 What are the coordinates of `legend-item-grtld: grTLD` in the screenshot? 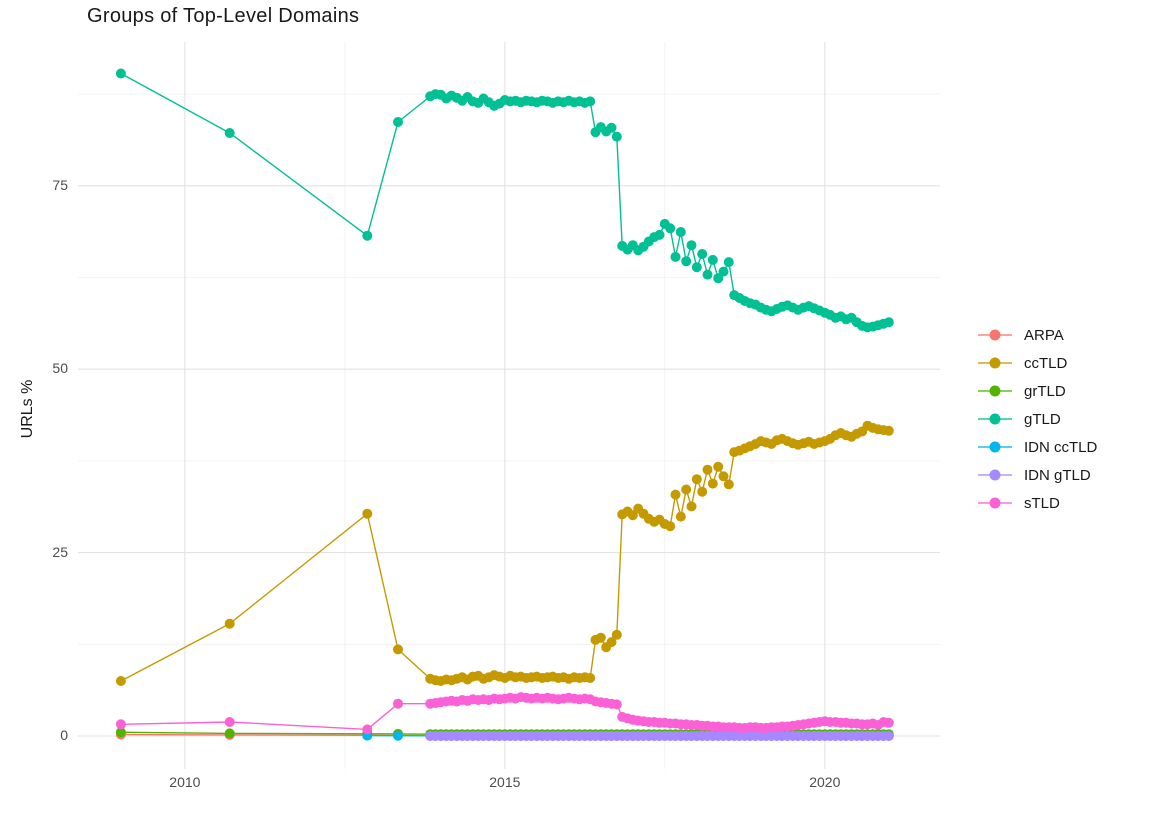 It's located at (1037, 391).